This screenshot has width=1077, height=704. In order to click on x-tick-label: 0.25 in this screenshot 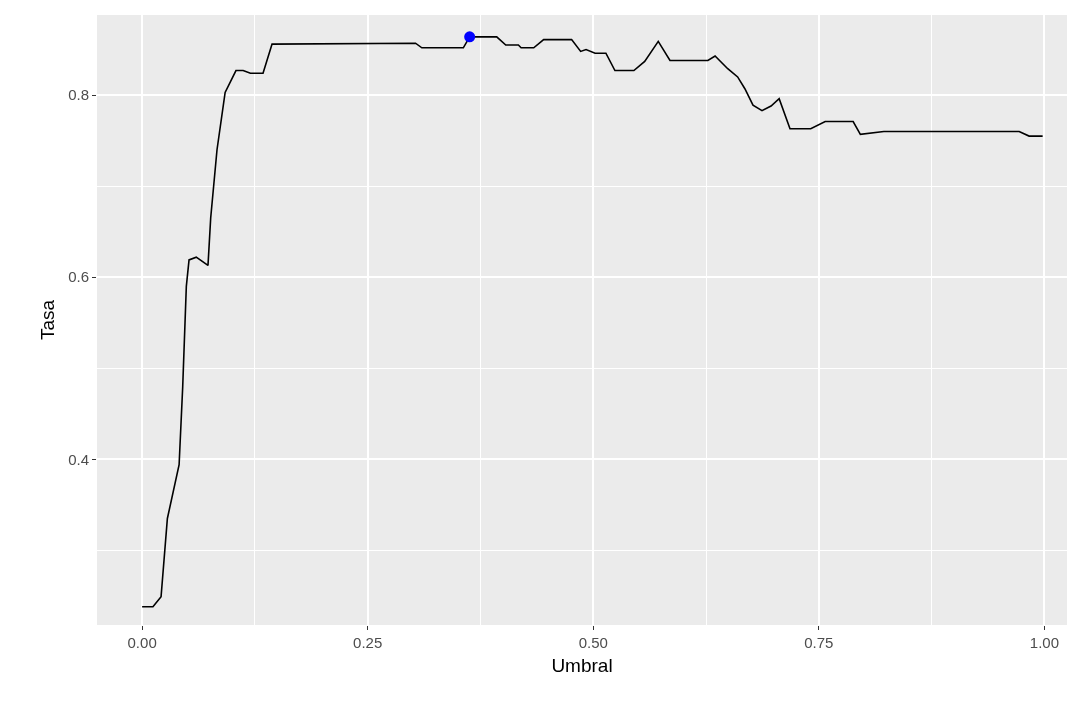, I will do `click(368, 642)`.